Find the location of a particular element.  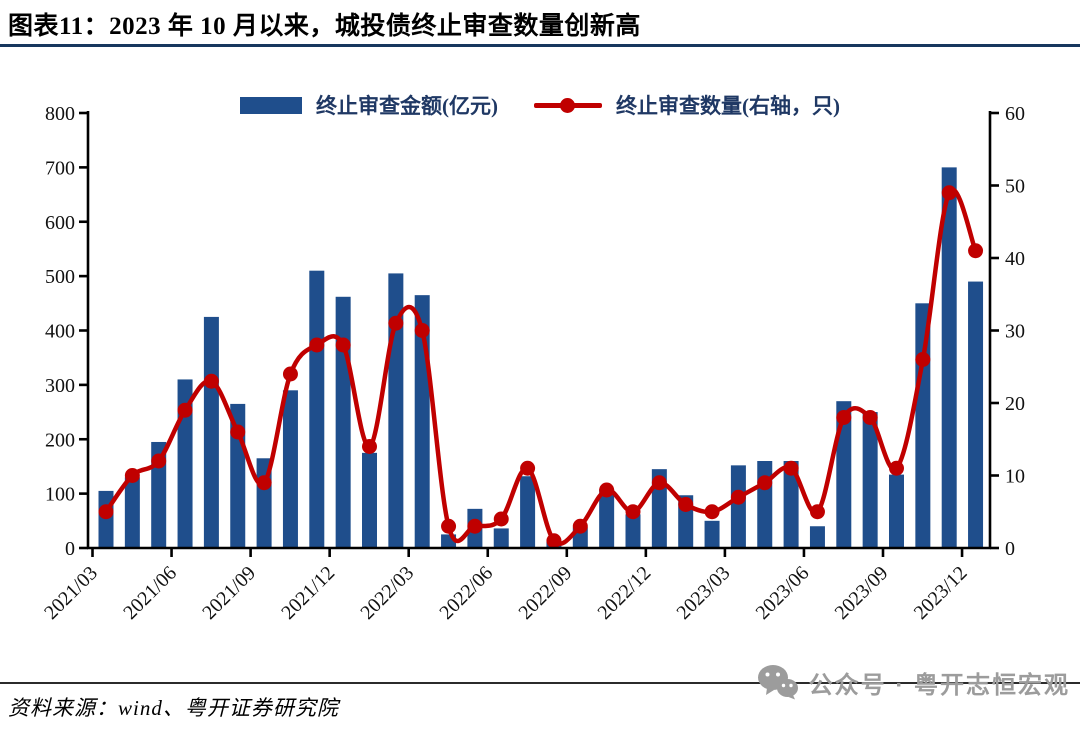

line-marker-2023/10 is located at coordinates (923, 359).